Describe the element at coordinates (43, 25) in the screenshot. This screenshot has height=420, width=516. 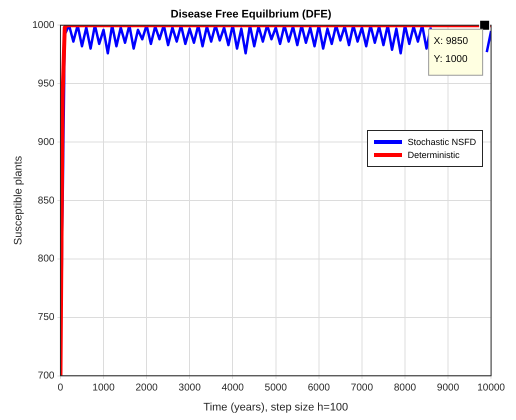
I see `y-tick-label: 1000` at that location.